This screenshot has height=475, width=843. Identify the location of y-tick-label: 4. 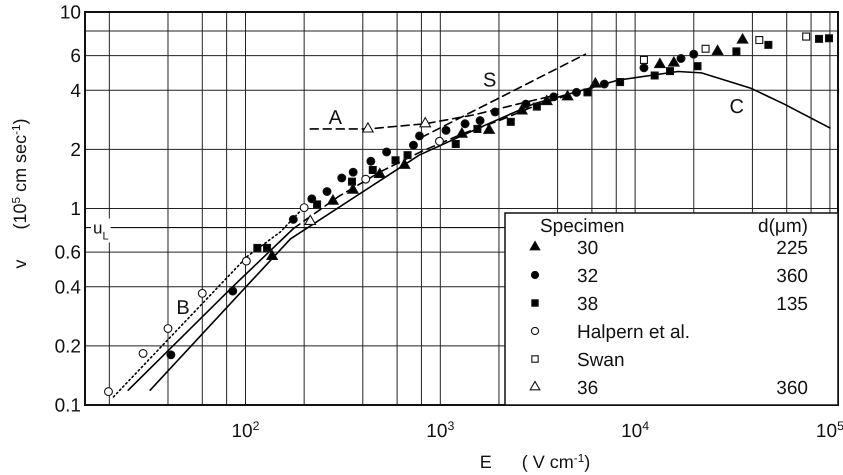
(76, 91).